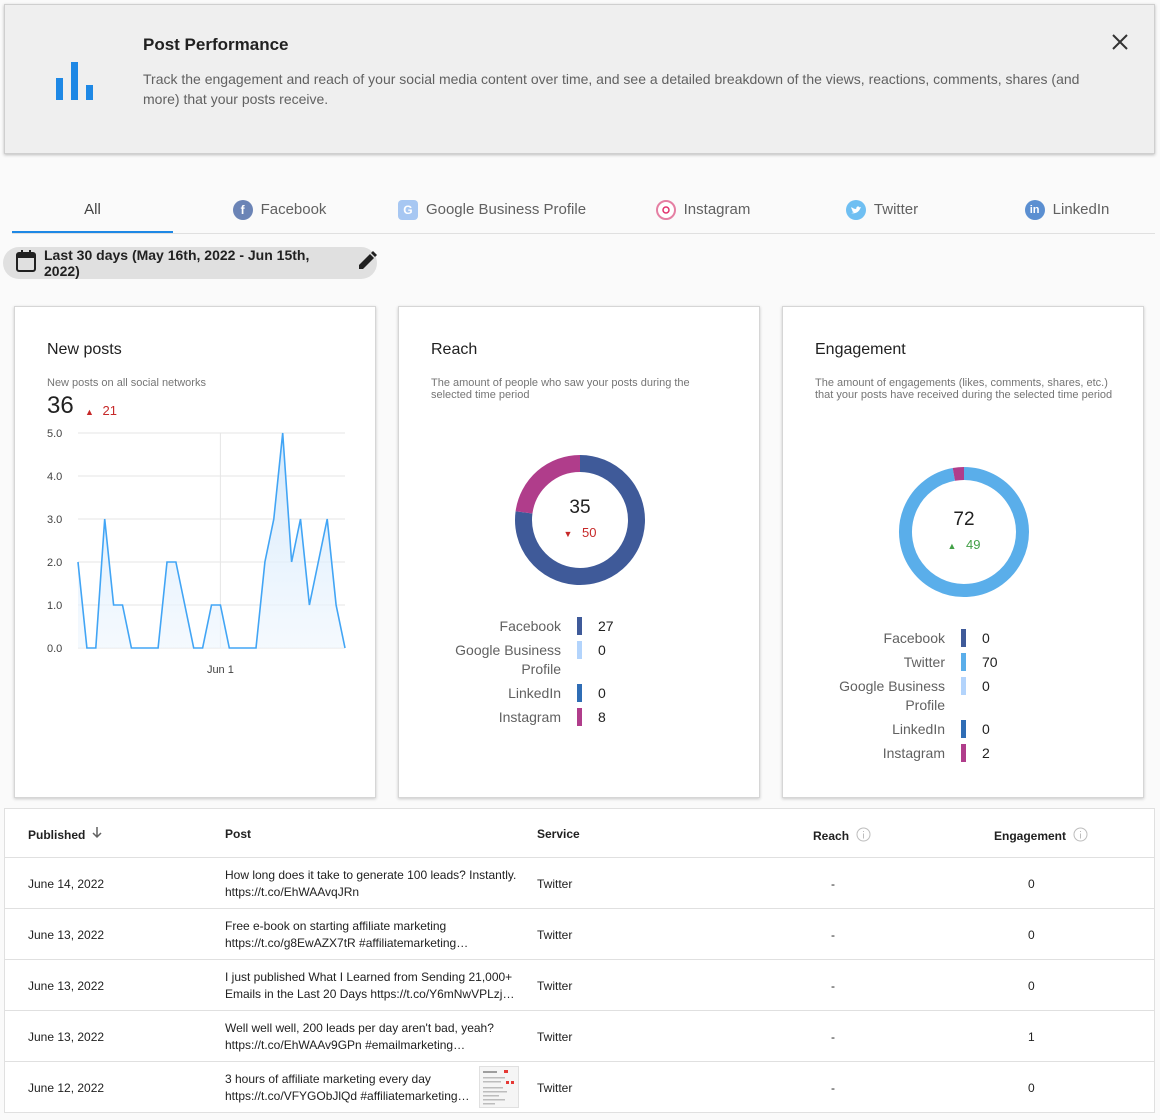  I want to click on tab-facebook: f Facebook, so click(279, 209).